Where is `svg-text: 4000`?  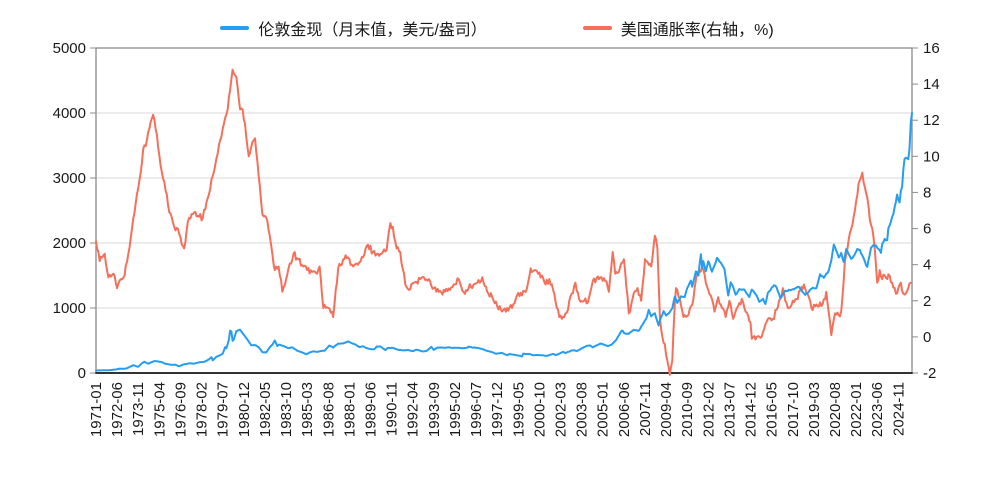 svg-text: 4000 is located at coordinates (69, 113).